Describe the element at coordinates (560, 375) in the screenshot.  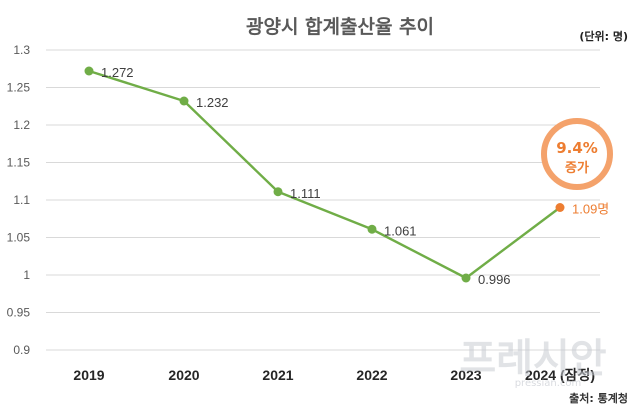
I see `x-tick-label: 2024 (잠정)` at that location.